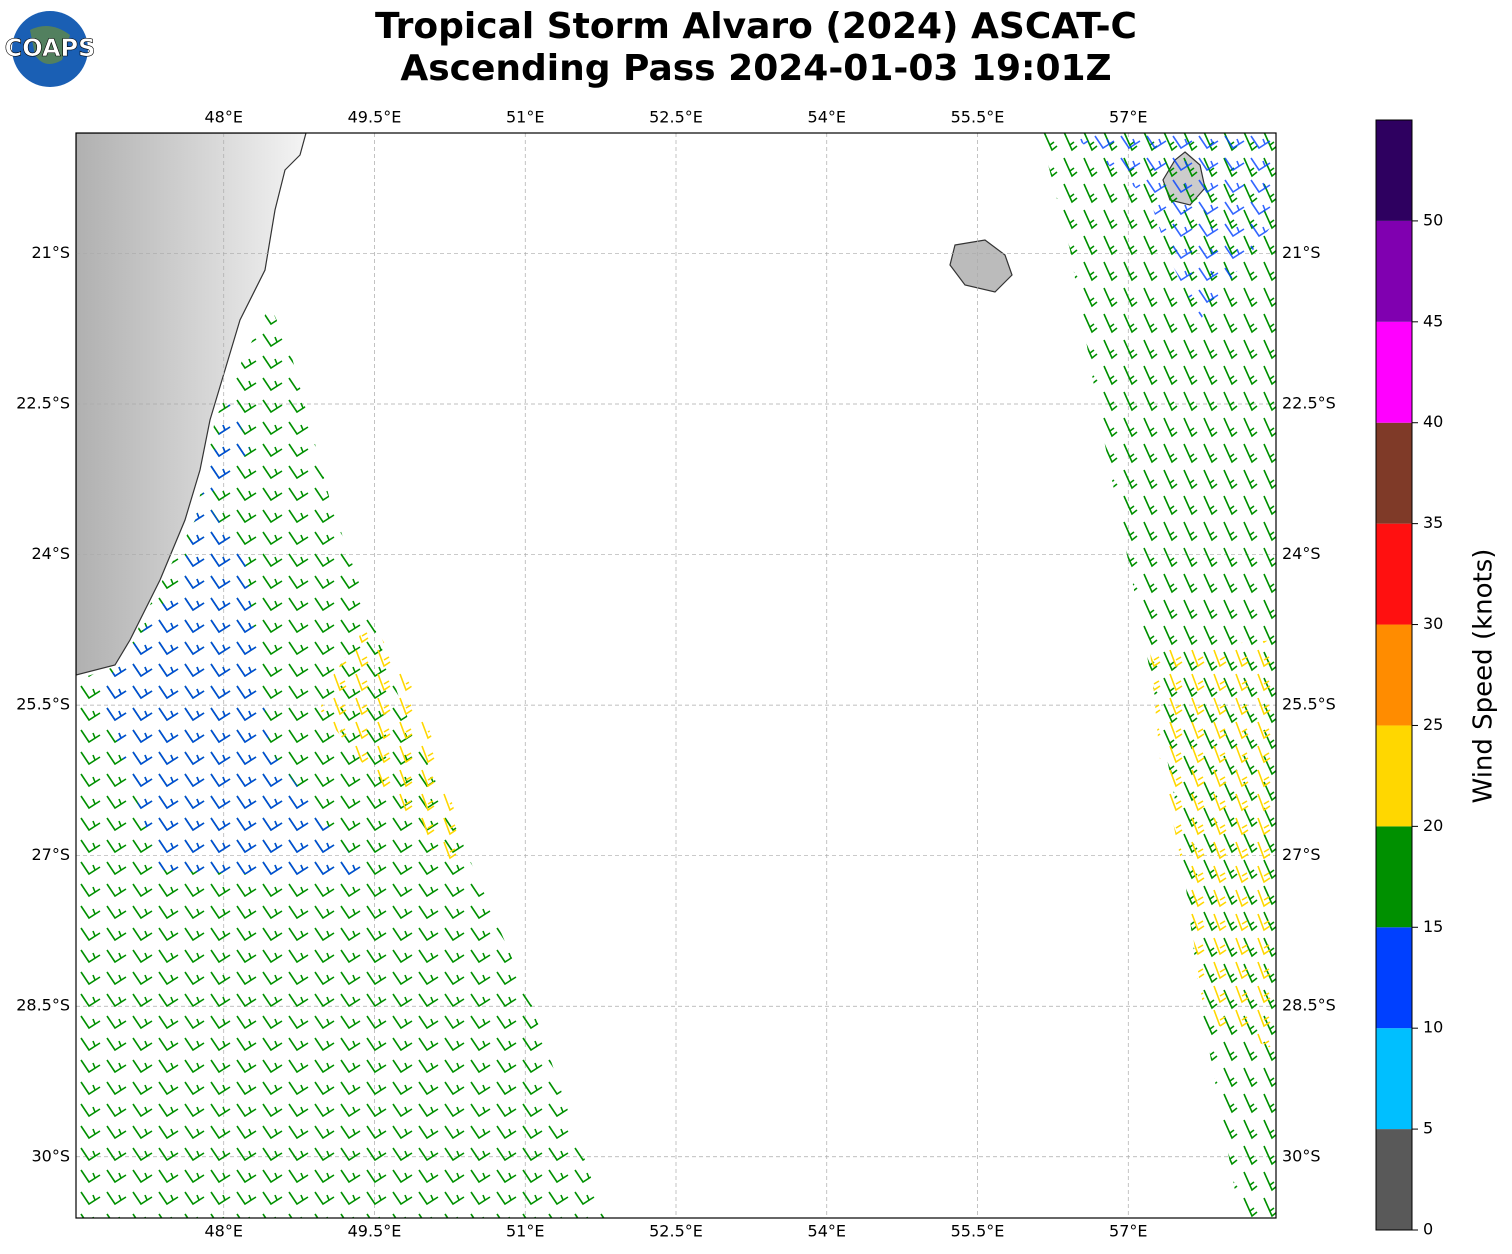 This screenshot has width=1512, height=1254. What do you see at coordinates (1484, 676) in the screenshot?
I see `colorbar-label: Wind Speed (knots)` at bounding box center [1484, 676].